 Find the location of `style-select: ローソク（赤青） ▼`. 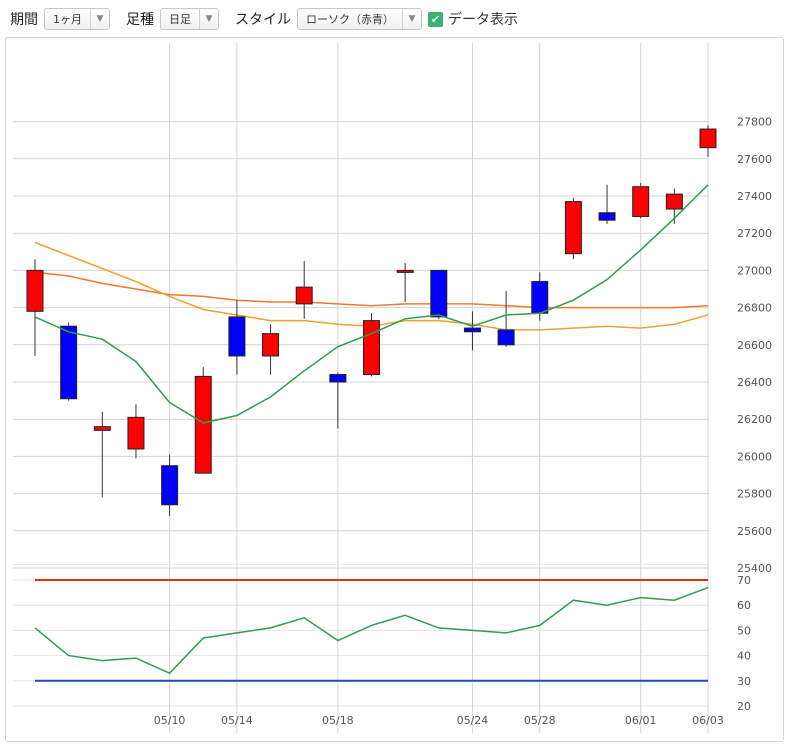

style-select: ローソク（赤青） ▼ is located at coordinates (359, 19).